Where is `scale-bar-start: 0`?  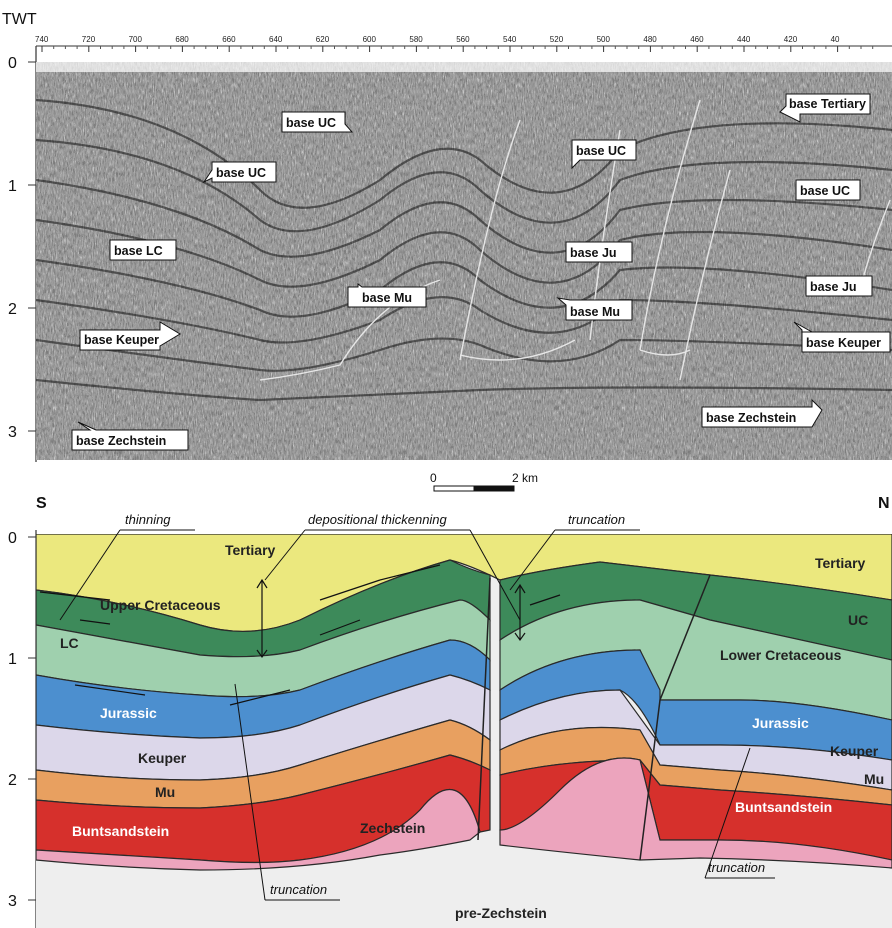
scale-bar-start: 0 is located at coordinates (433, 478).